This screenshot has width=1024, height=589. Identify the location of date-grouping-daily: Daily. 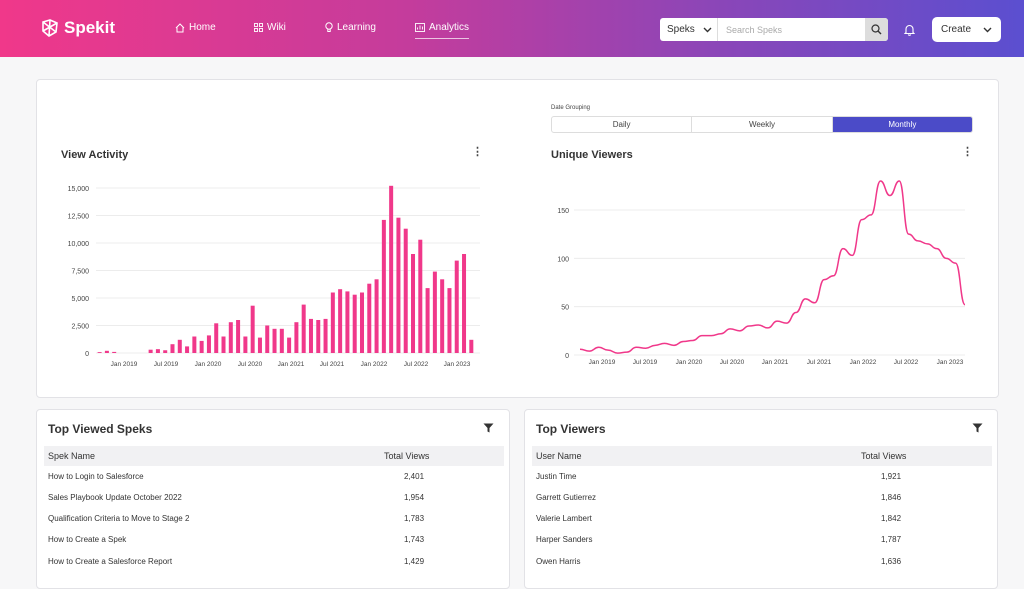
(622, 124).